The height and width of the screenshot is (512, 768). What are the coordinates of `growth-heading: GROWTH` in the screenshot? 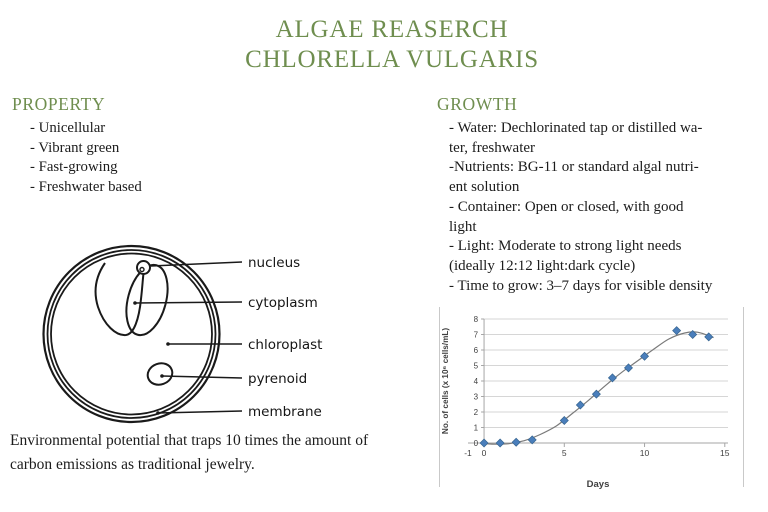 It's located at (477, 104).